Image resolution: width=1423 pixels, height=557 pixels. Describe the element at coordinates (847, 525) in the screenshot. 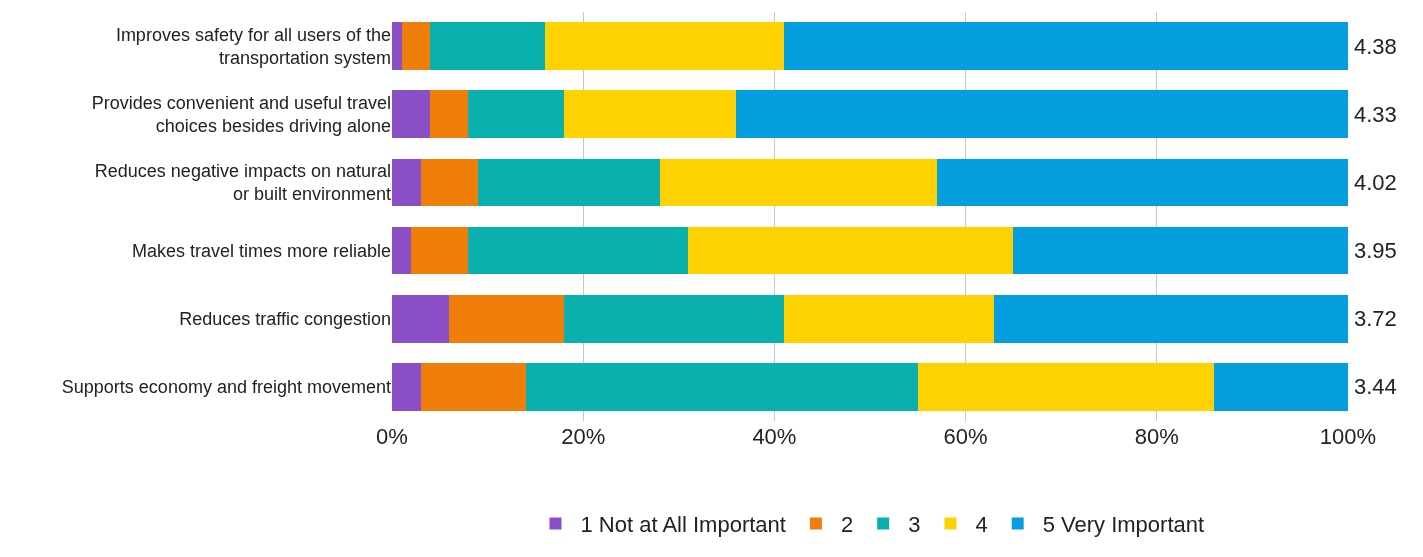

I see `legend-label: 2` at that location.